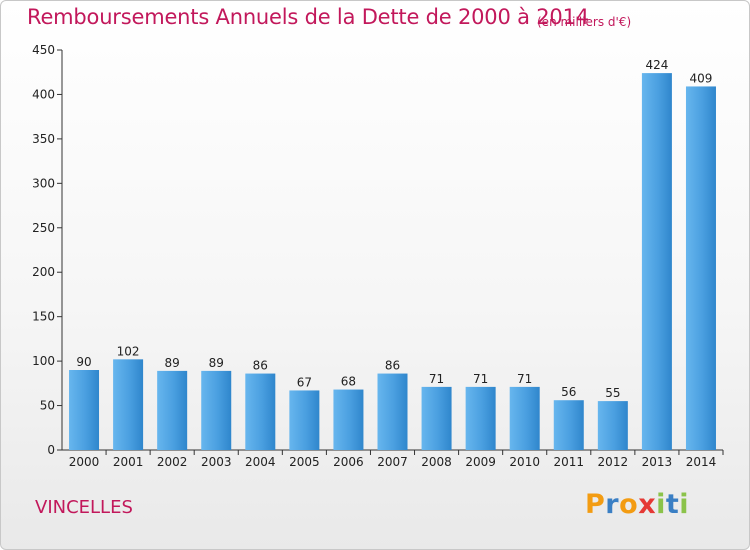 Image resolution: width=750 pixels, height=550 pixels. What do you see at coordinates (701, 462) in the screenshot?
I see `x-tick-label: 2014` at bounding box center [701, 462].